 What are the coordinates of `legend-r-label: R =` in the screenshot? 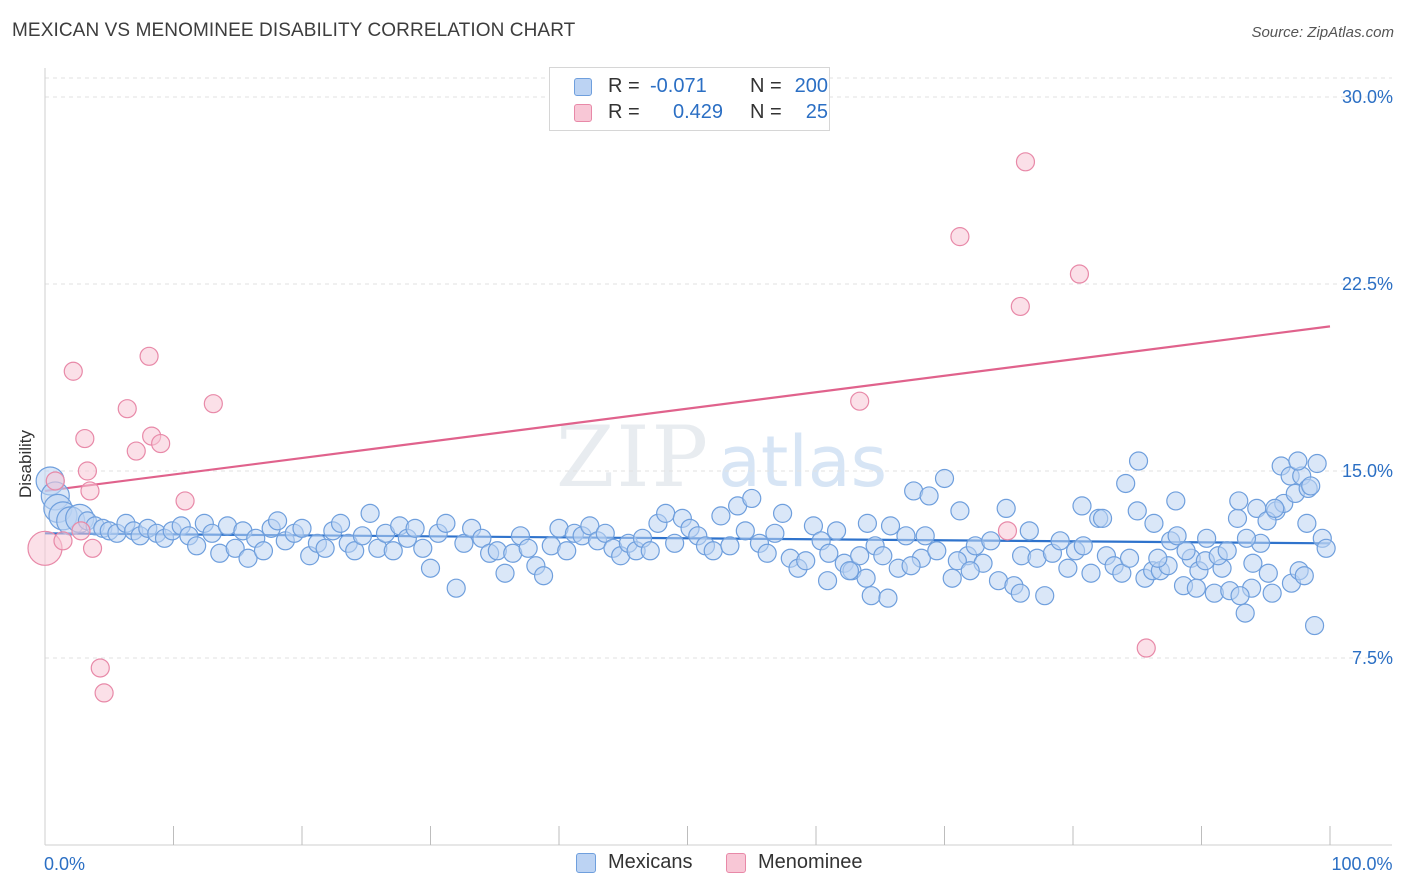 It's located at (624, 86).